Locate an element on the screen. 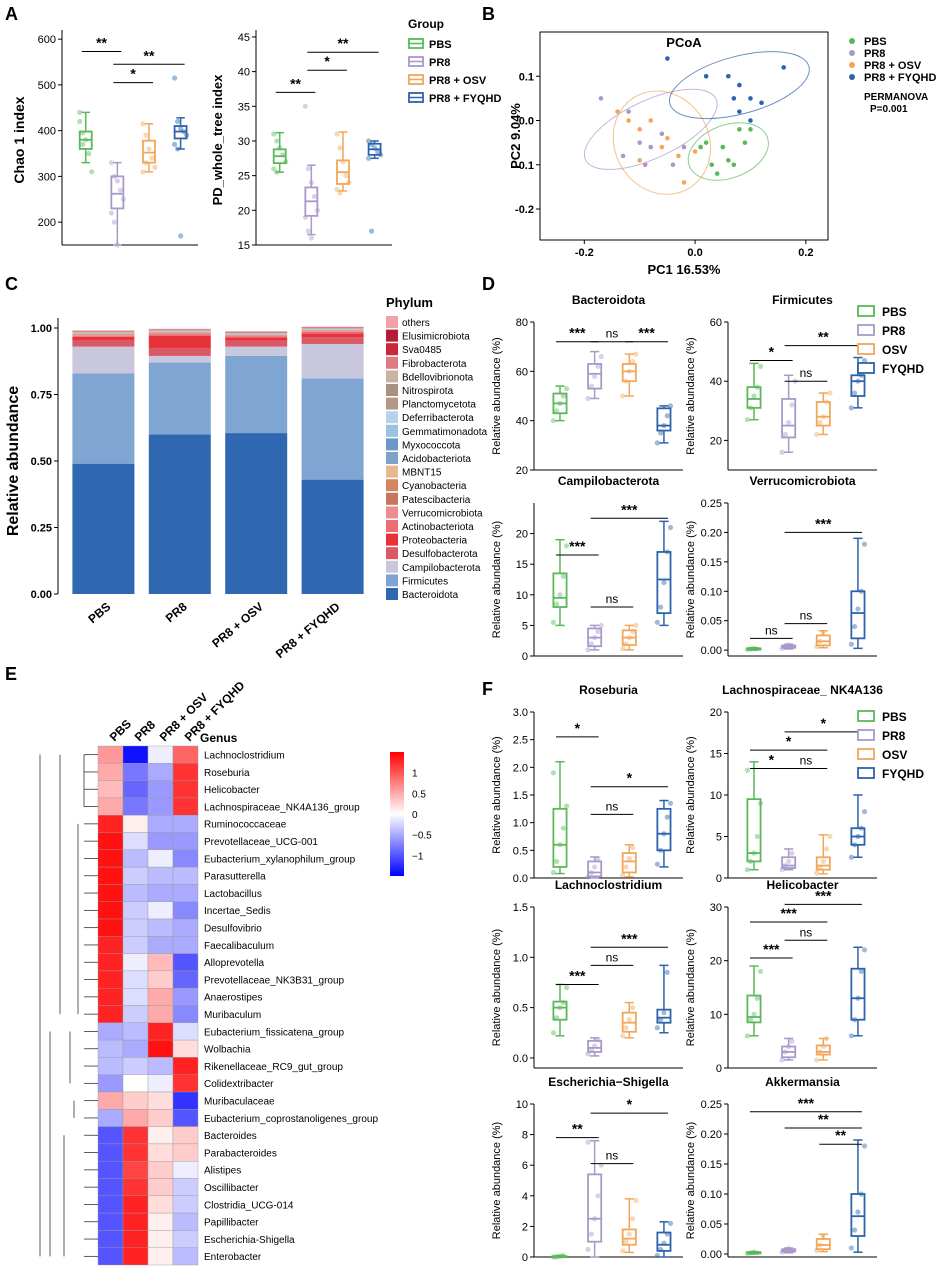 The height and width of the screenshot is (1266, 948). genus-box-plot-1-ytick-label: 0 is located at coordinates (719, 879).